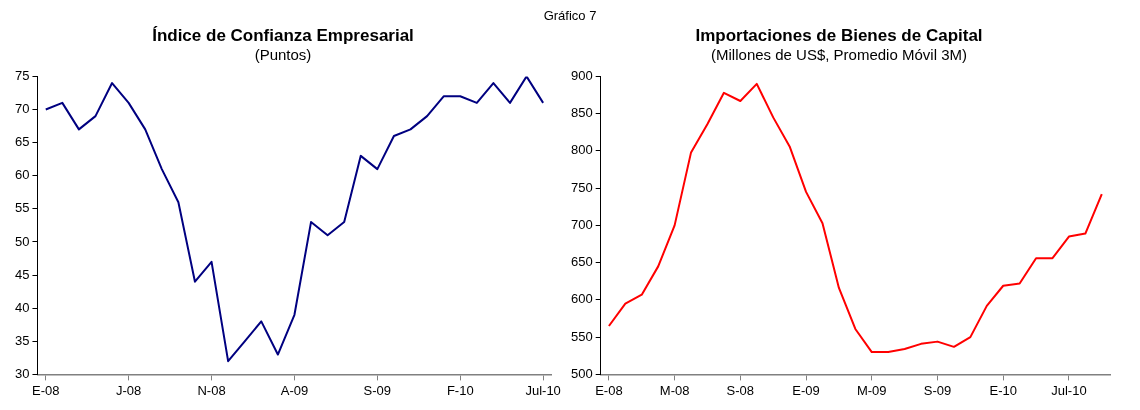 This screenshot has height=410, width=1140. I want to click on x-tick-label: S-08, so click(740, 390).